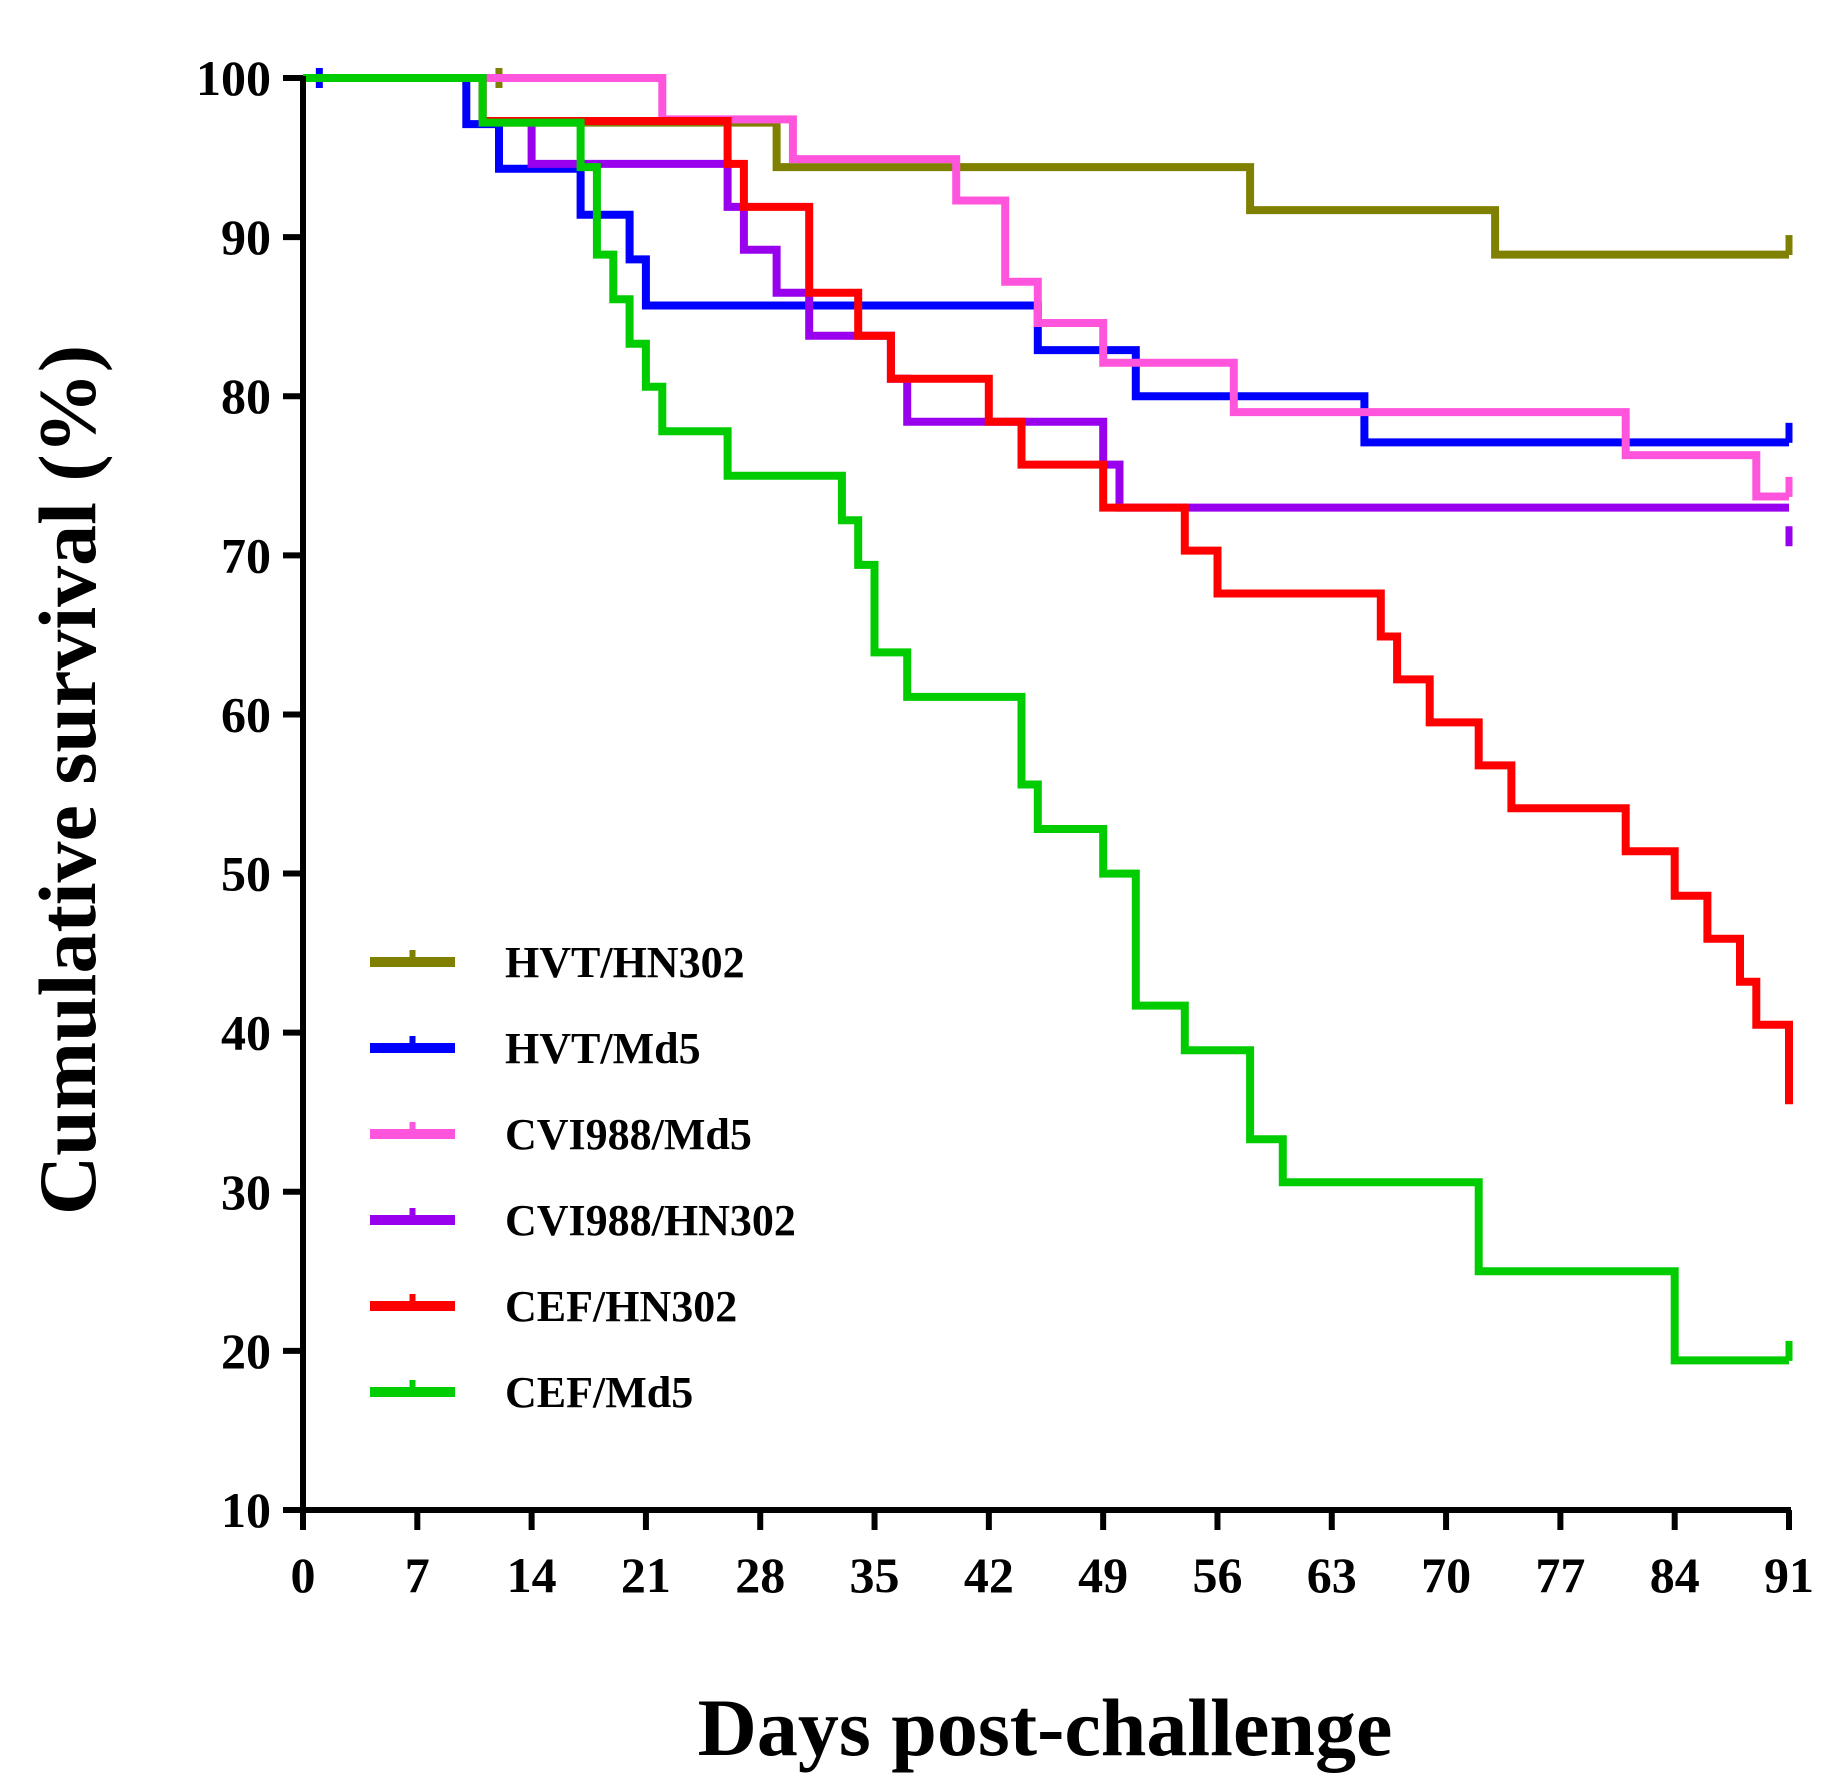 The width and height of the screenshot is (1834, 1792). I want to click on x-tick-label-28: 28, so click(760, 1575).